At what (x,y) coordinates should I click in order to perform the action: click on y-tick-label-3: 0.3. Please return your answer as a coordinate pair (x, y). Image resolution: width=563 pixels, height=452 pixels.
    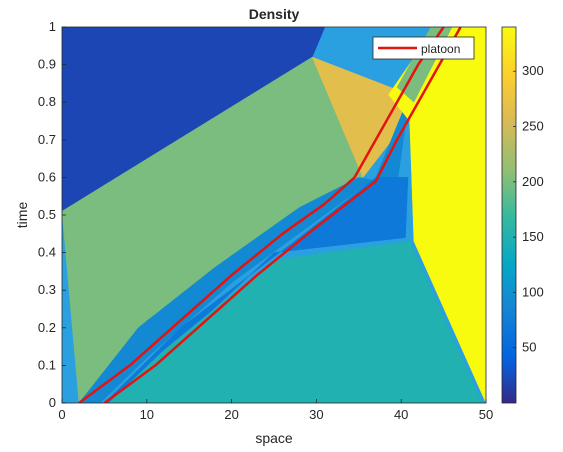
    Looking at the image, I should click on (47, 289).